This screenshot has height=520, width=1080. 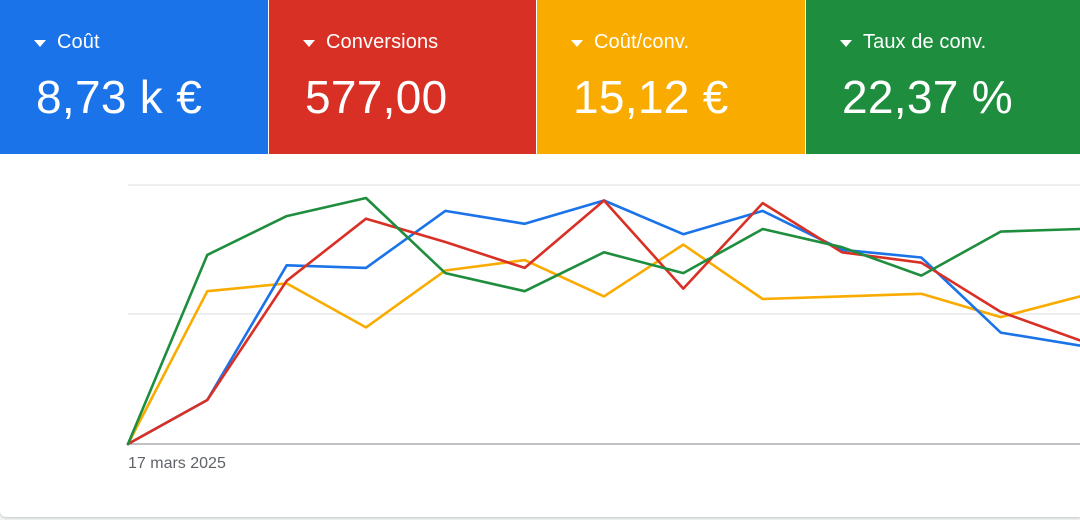 I want to click on metric-header: Taux de conv., so click(x=913, y=42).